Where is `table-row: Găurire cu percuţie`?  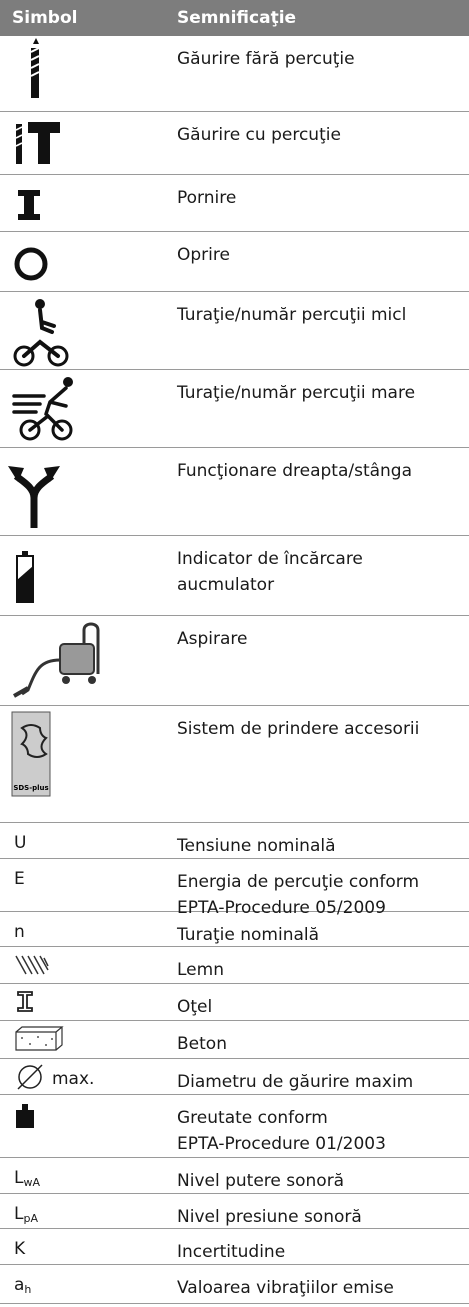 table-row: Găurire cu percuţie is located at coordinates (234, 143).